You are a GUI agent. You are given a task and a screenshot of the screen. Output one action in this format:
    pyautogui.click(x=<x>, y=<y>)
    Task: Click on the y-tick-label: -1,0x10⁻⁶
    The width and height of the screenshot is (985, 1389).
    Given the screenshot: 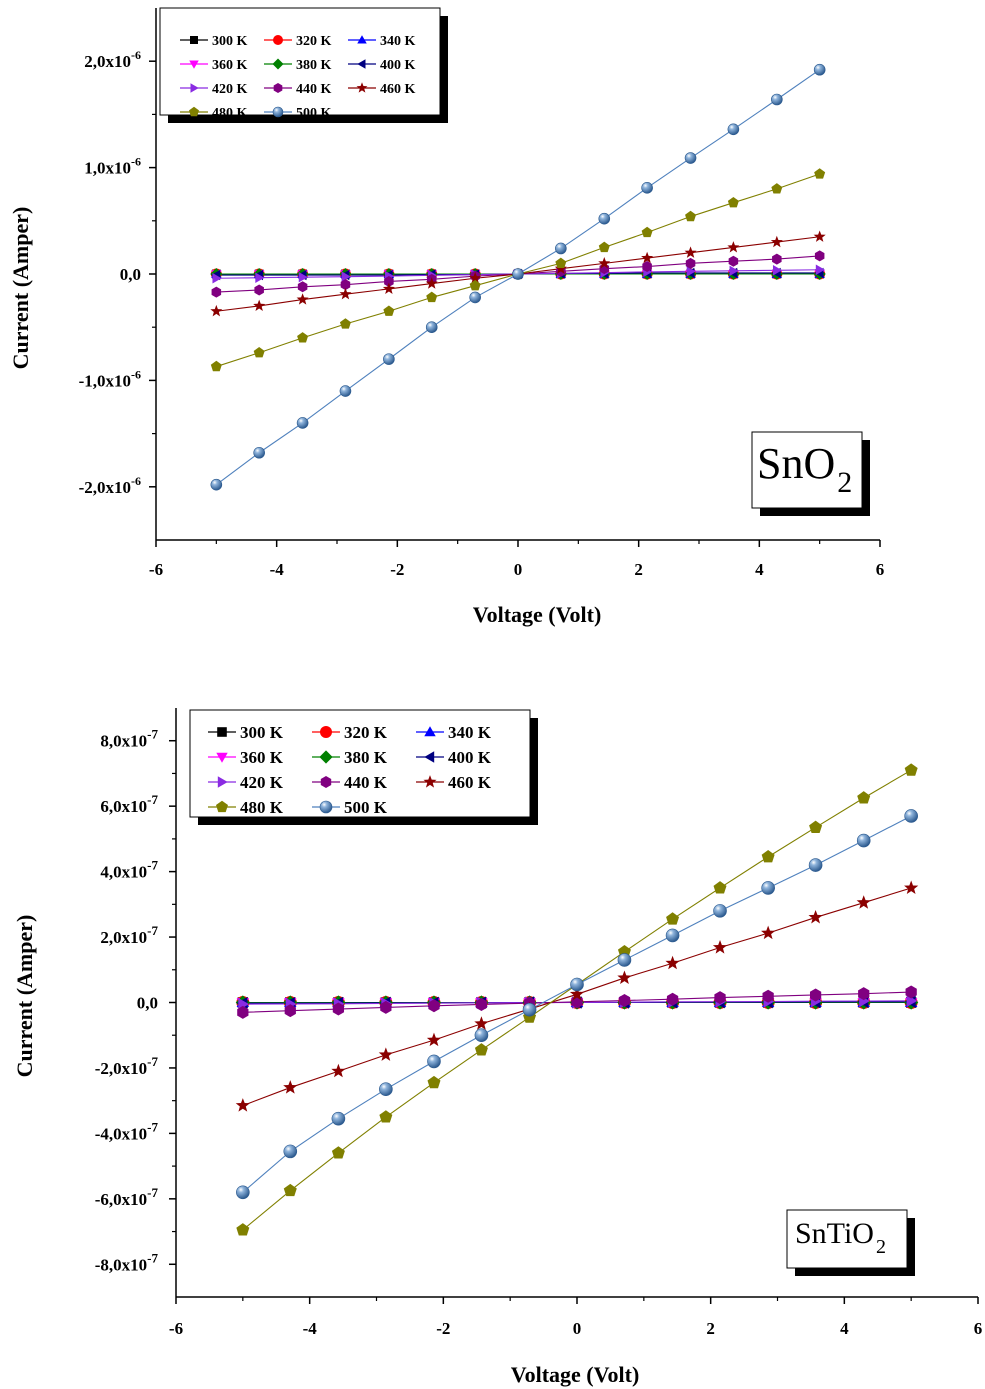 What is the action you would take?
    pyautogui.click(x=110, y=378)
    